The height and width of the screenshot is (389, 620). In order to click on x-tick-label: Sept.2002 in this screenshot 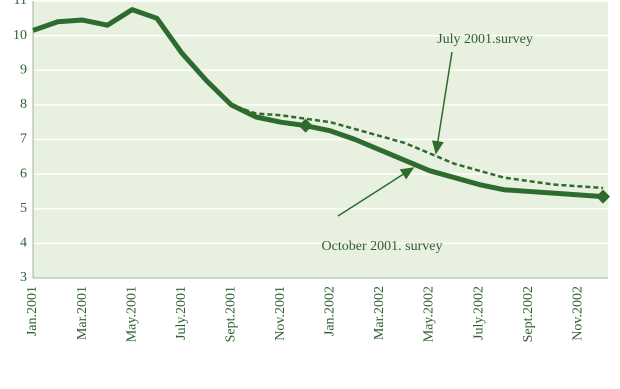, I will do `click(528, 314)`.